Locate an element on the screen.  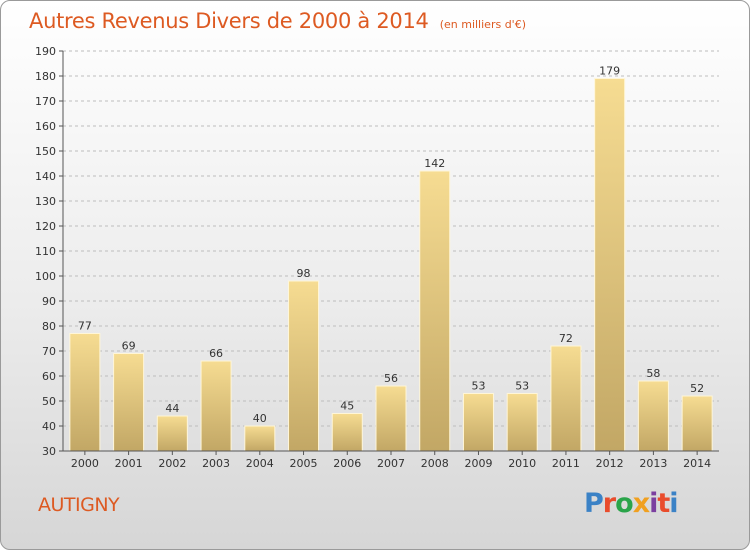
y-tick-label: 170 is located at coordinates (45, 101).